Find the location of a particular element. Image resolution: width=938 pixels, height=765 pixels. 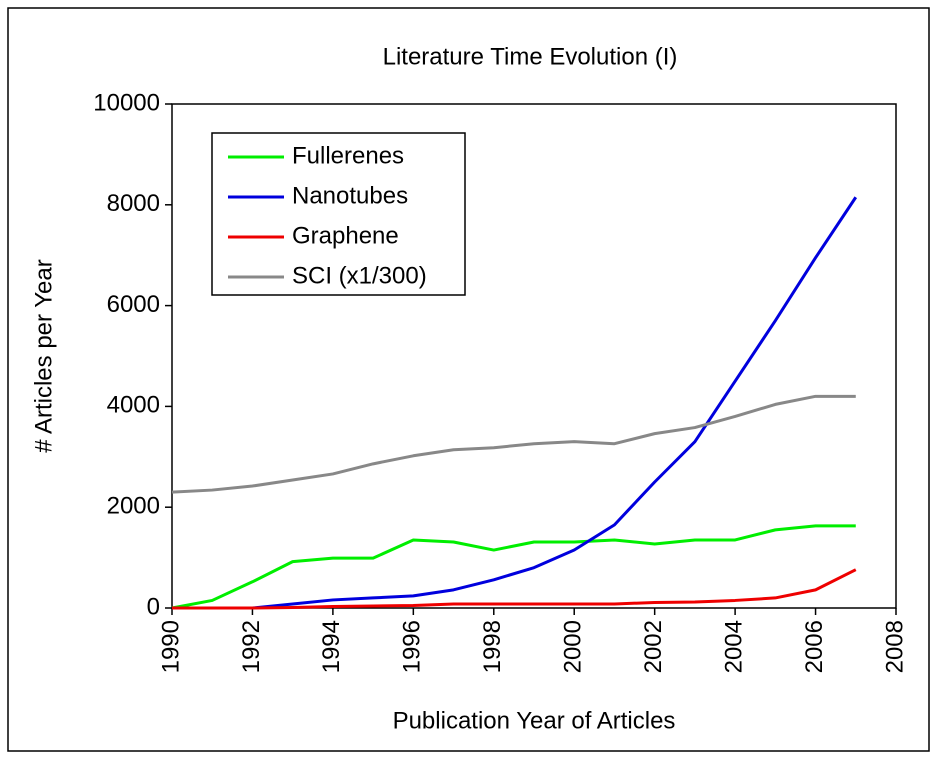

y-tick-label: 0 is located at coordinates (153, 606).